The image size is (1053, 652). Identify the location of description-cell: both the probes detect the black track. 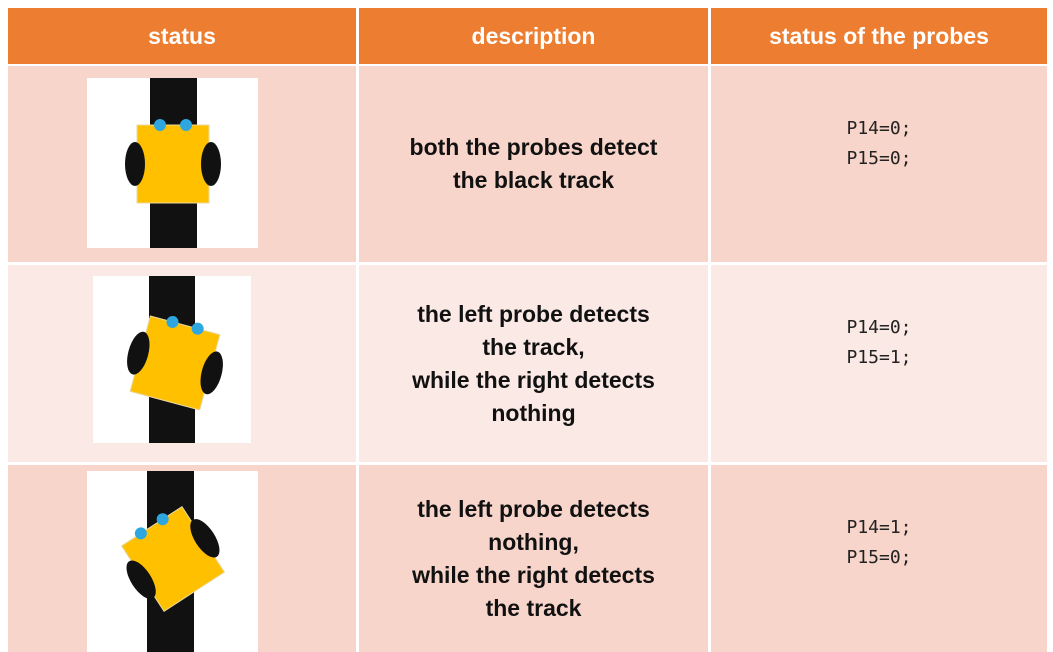
(533, 164).